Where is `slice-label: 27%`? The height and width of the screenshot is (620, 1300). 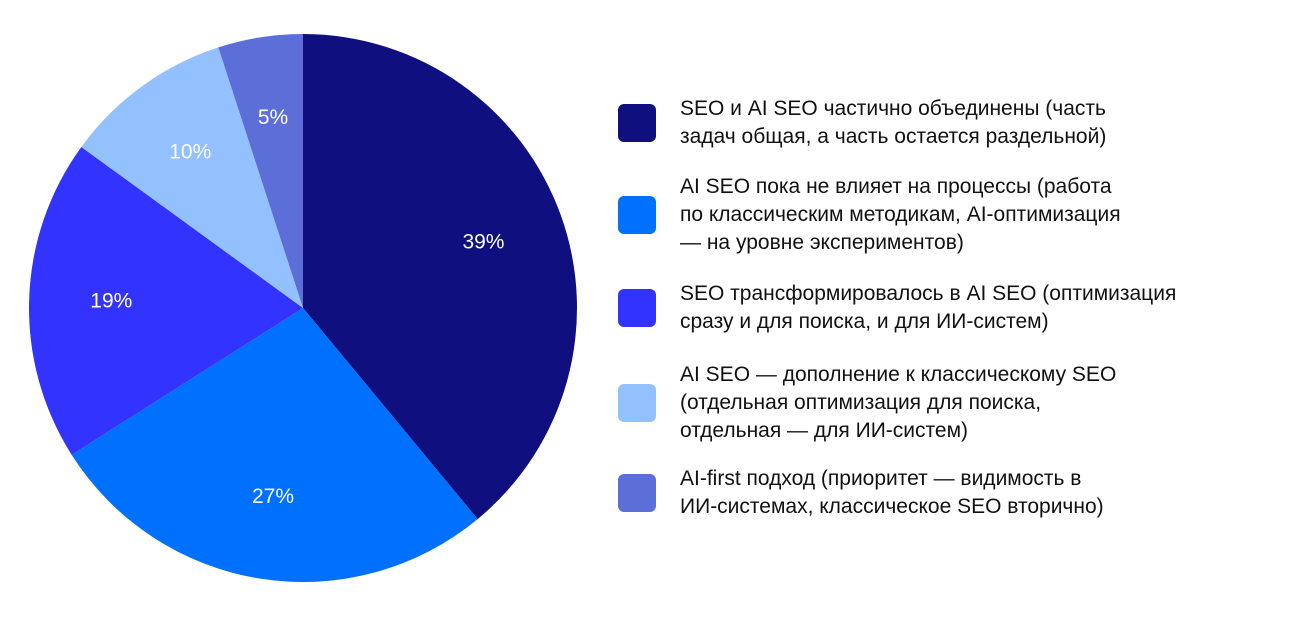
slice-label: 27% is located at coordinates (273, 496).